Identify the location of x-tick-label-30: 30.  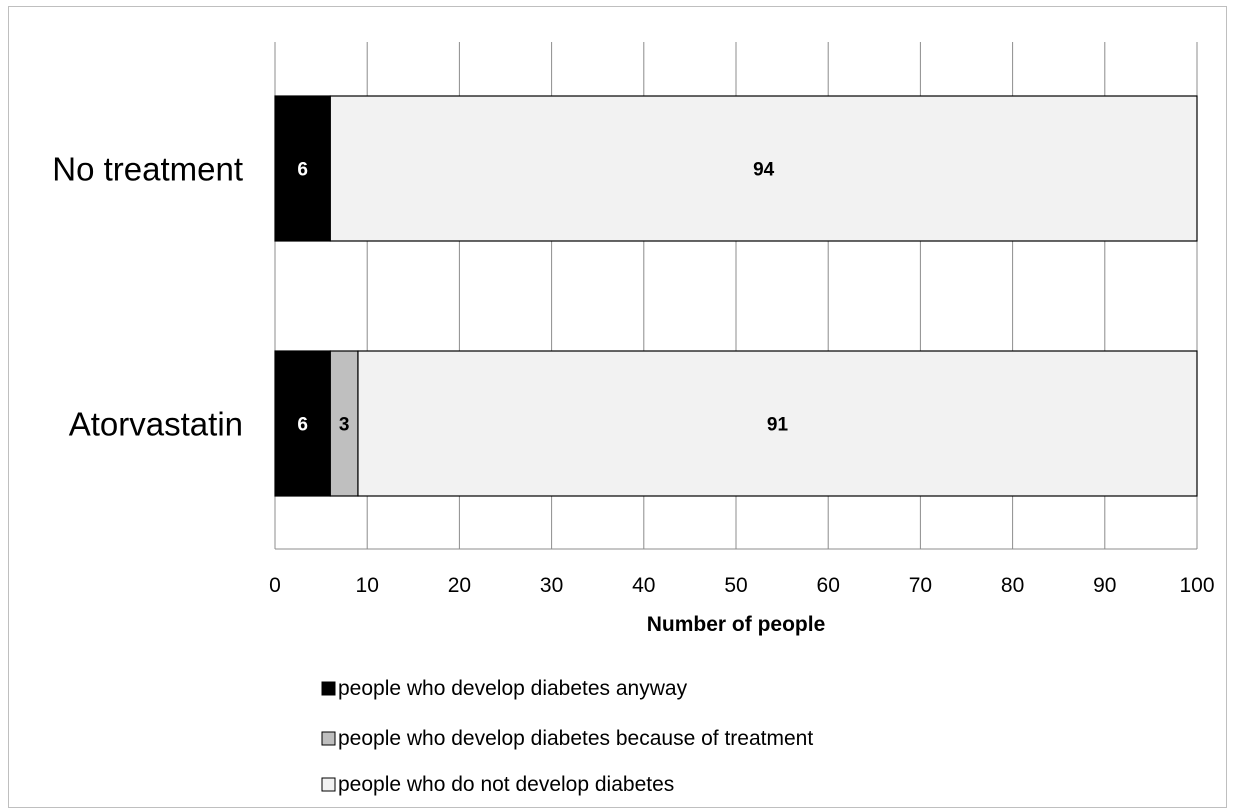
(551, 585).